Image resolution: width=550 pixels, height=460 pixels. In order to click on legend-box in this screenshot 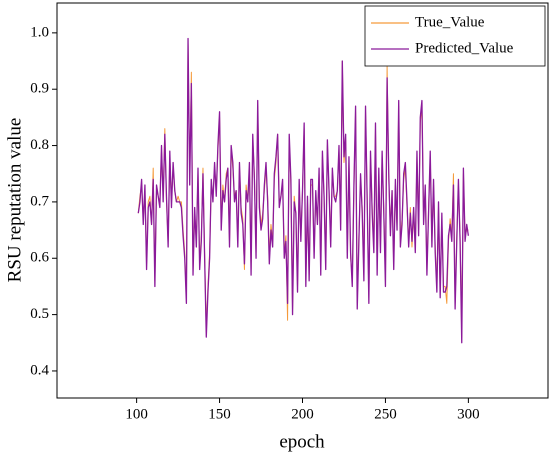, I will do `click(455, 36)`.